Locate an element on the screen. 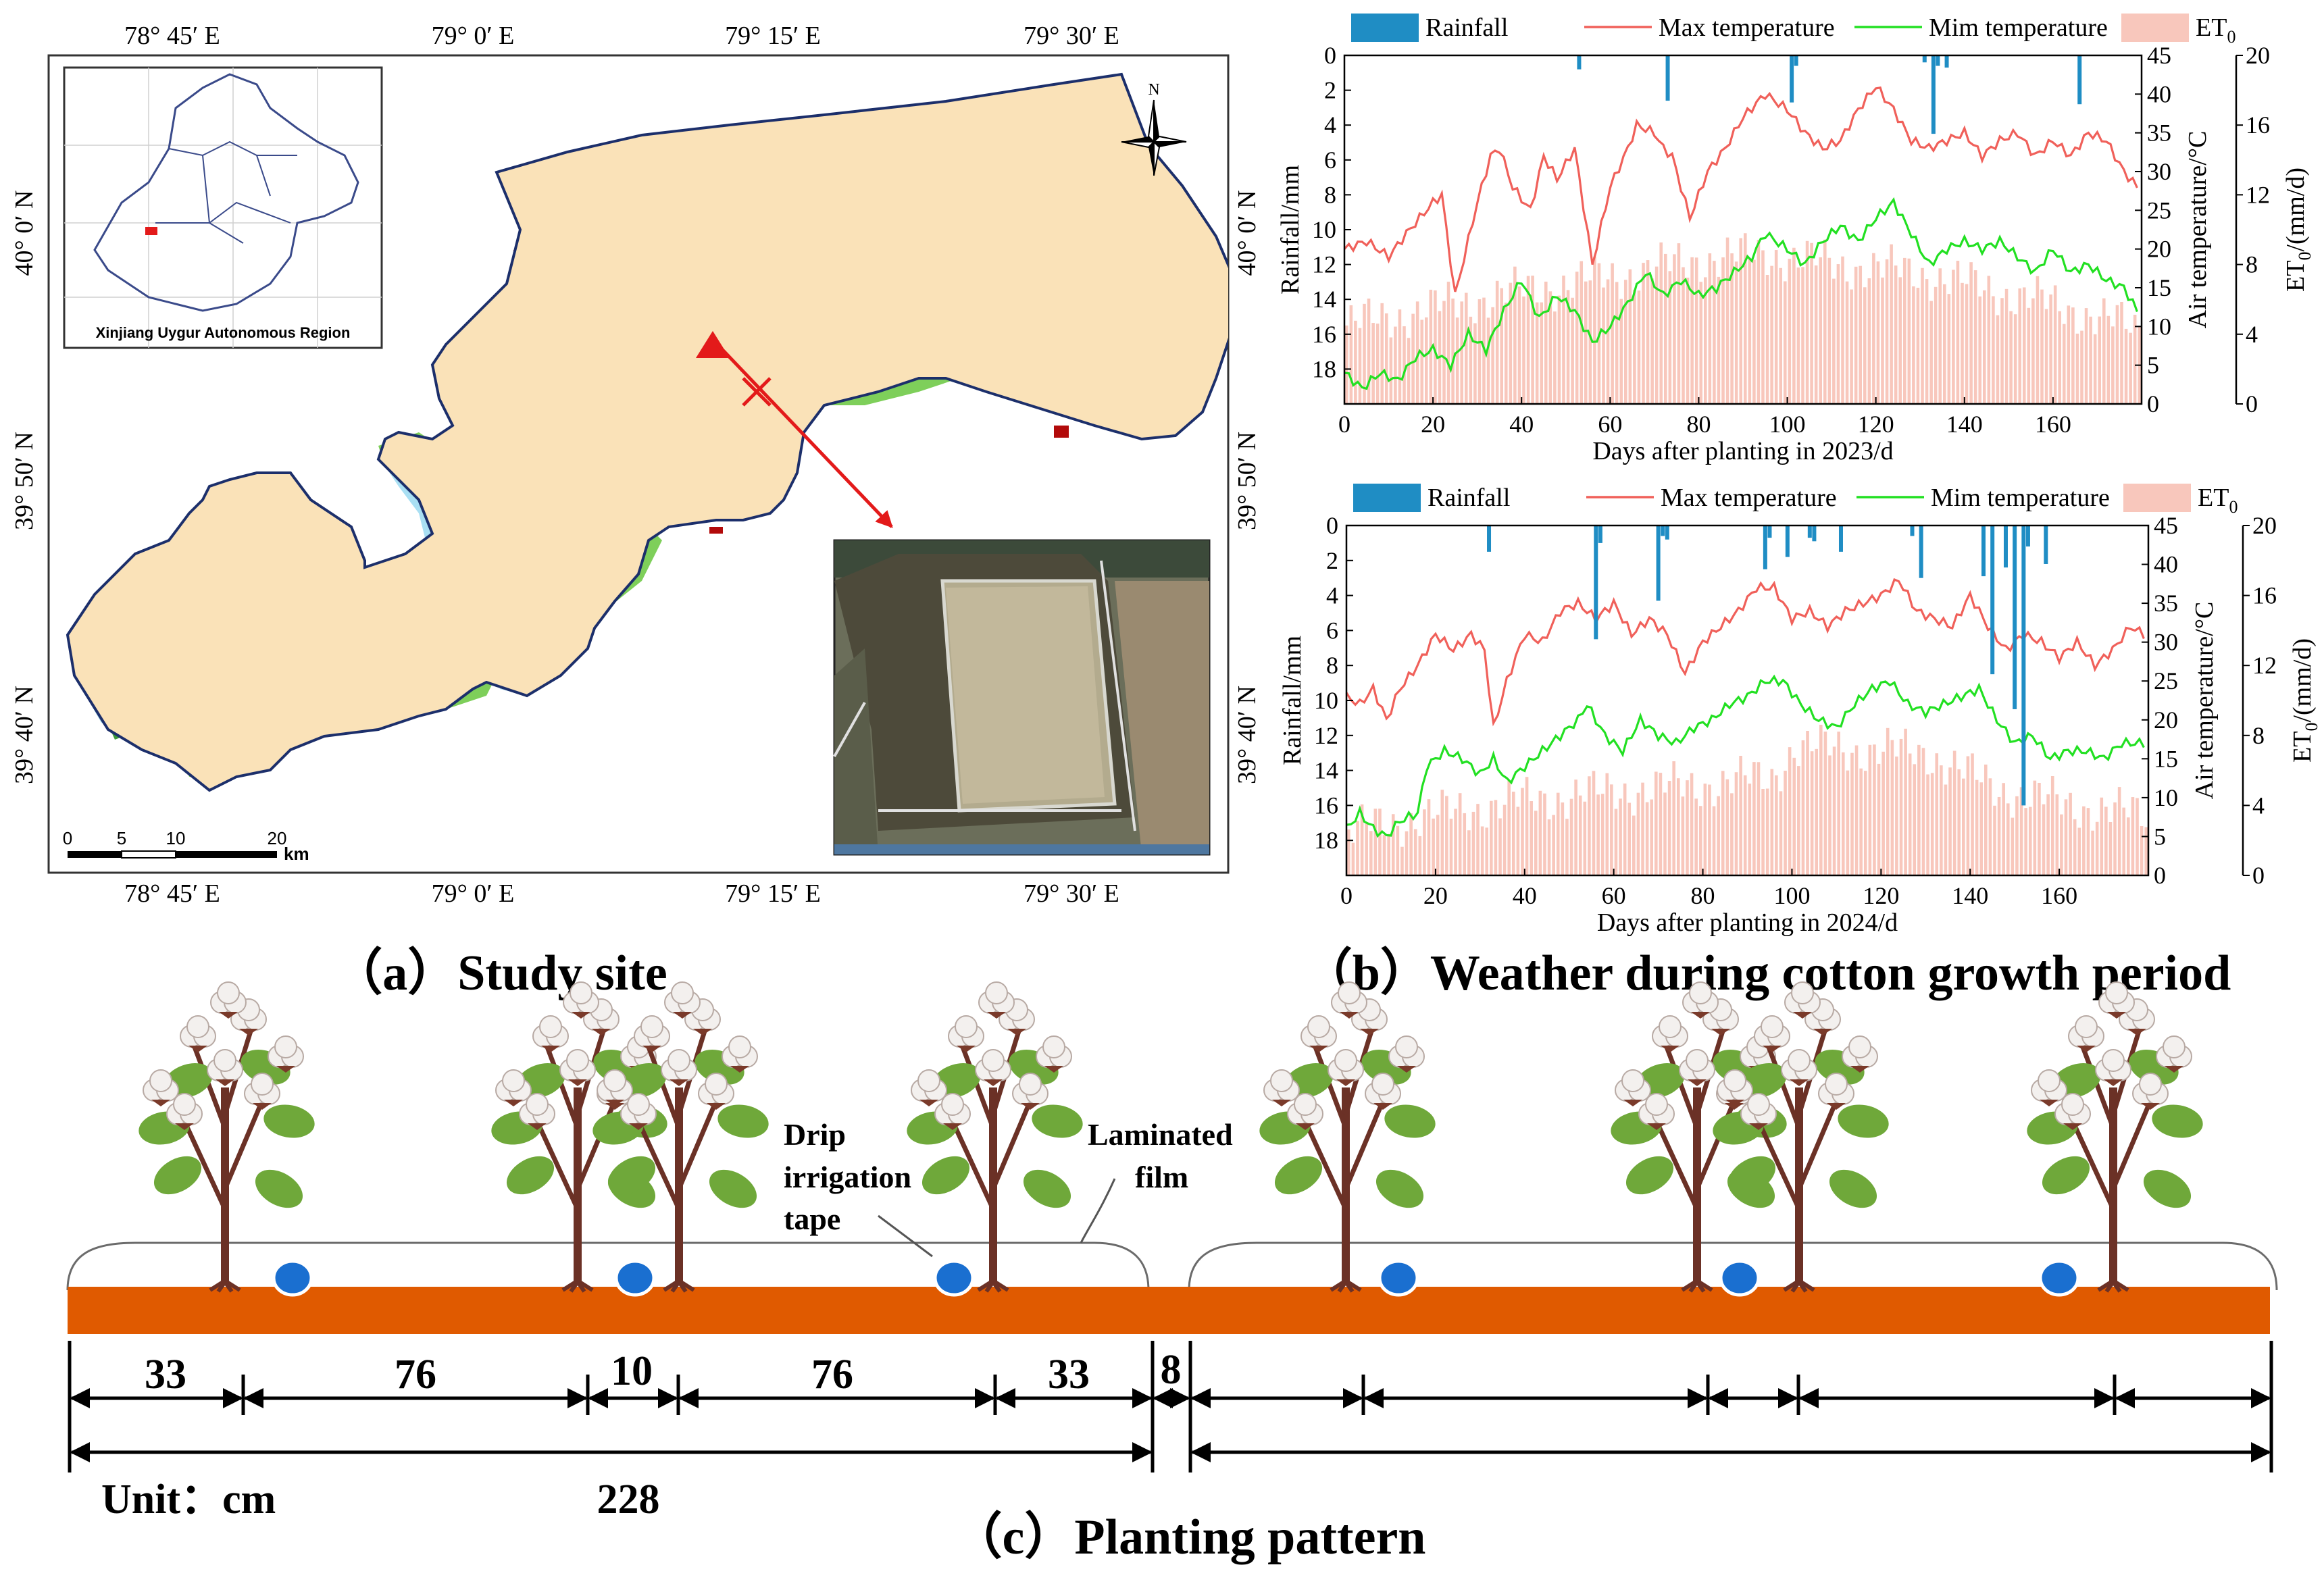 This screenshot has height=1588, width=2324. et0-axis-label-main: ET is located at coordinates (2302, 747).